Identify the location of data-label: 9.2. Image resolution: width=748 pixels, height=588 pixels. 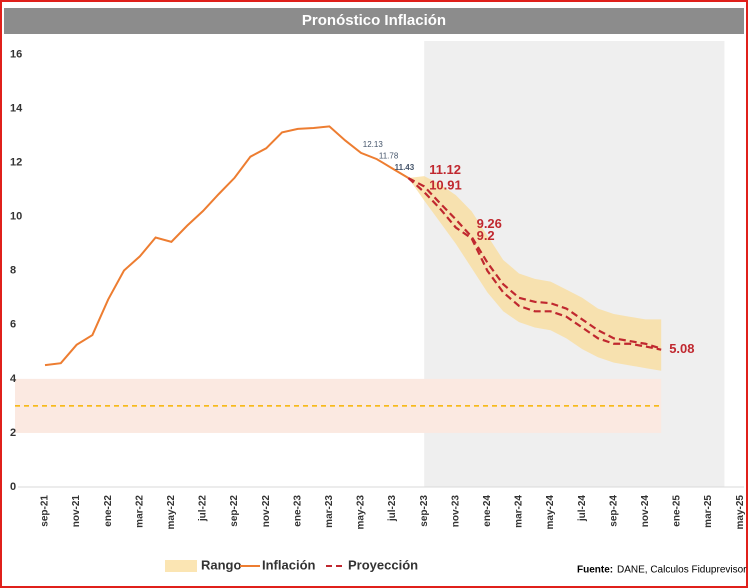
(486, 235).